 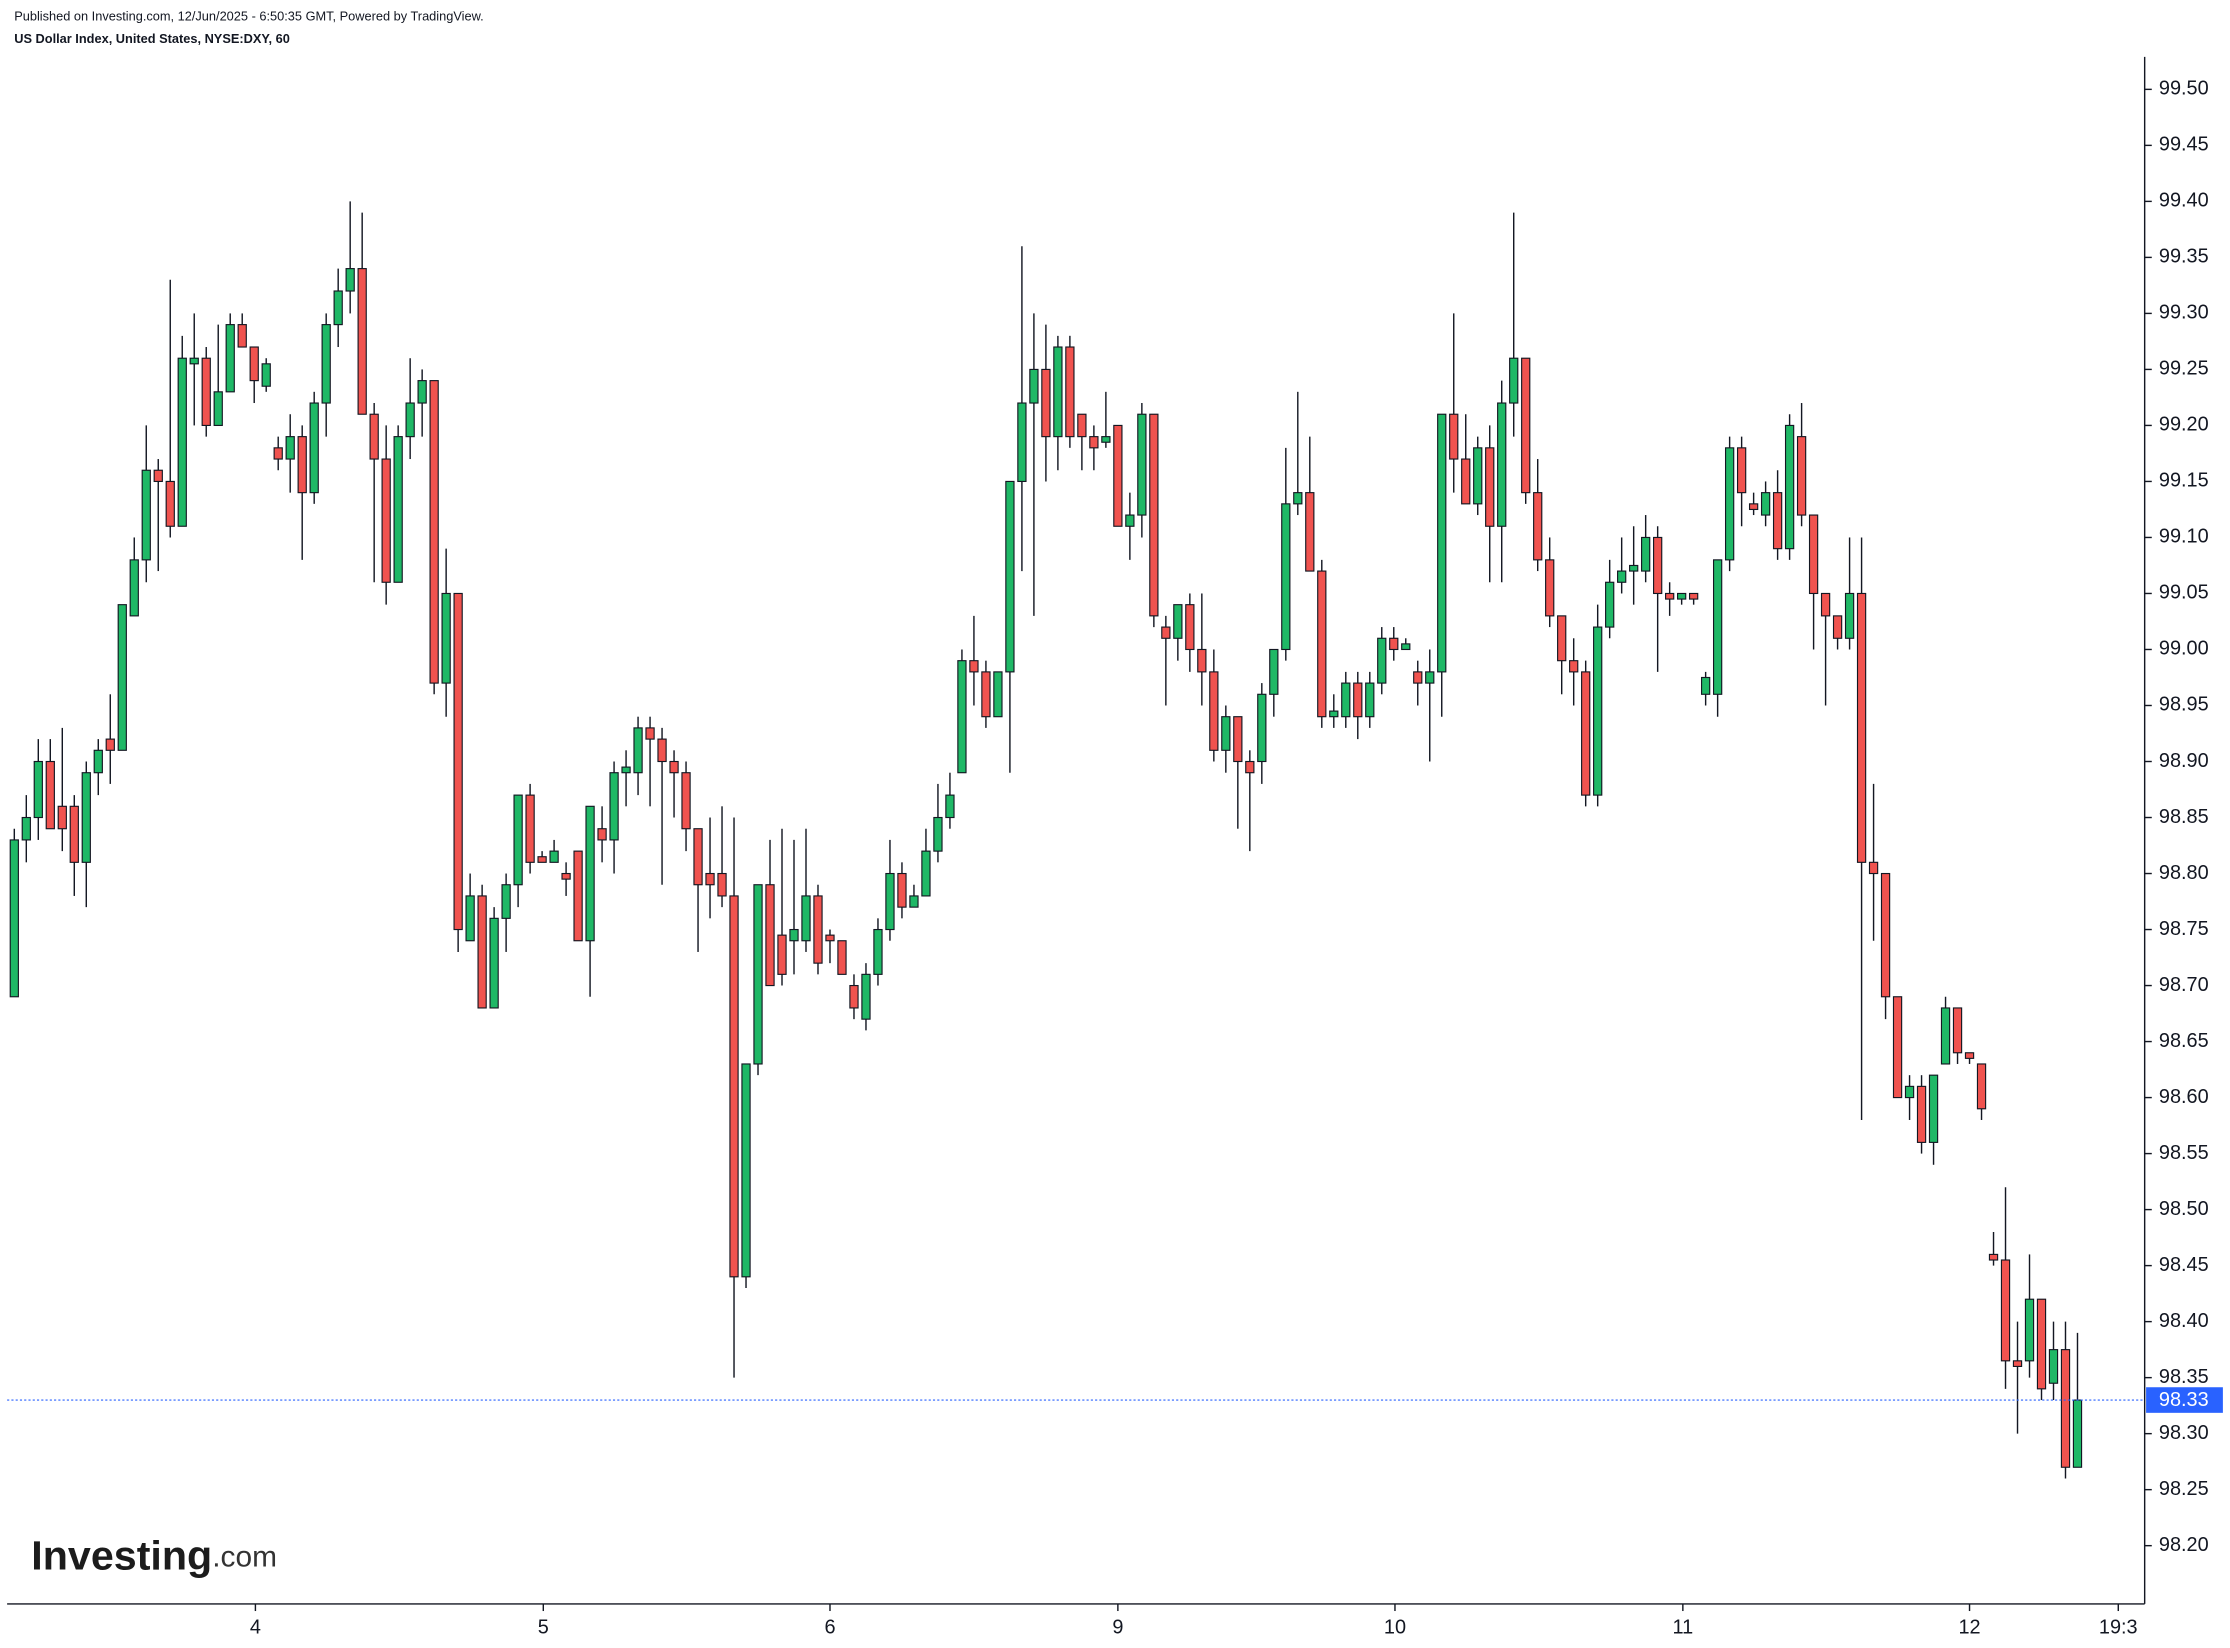 What do you see at coordinates (2184, 89) in the screenshot?
I see `y-tick-label: 99.50` at bounding box center [2184, 89].